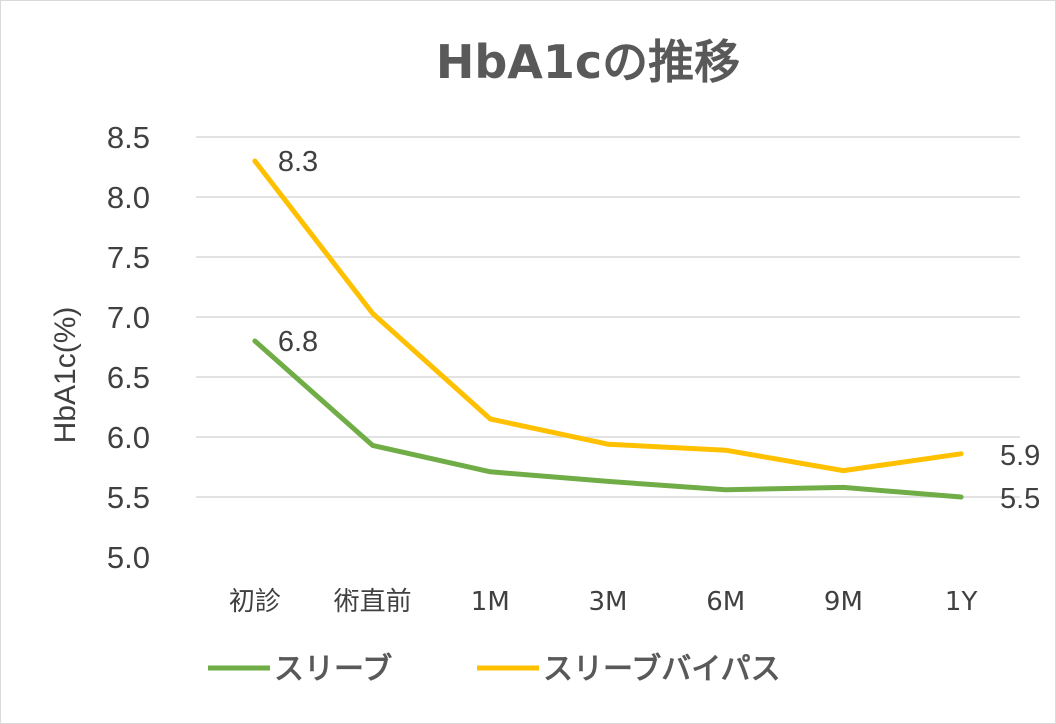 The image size is (1056, 724). I want to click on x-tick-label: 3M, so click(608, 602).